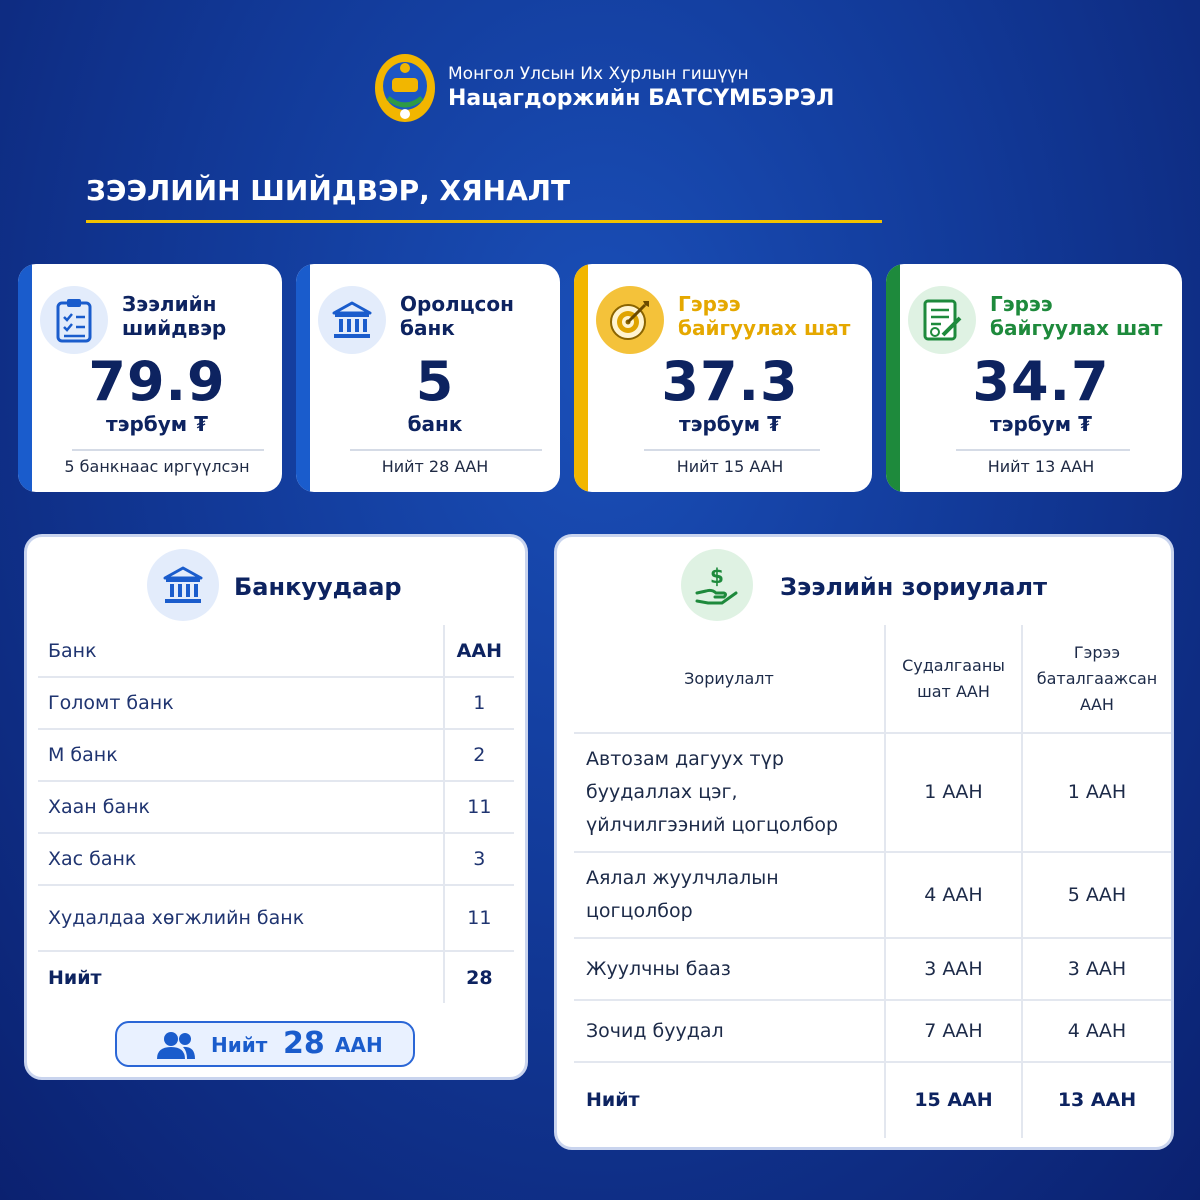 This screenshot has height=1200, width=1200. What do you see at coordinates (241, 859) in the screenshot?
I see `bank-name: Хас банк` at bounding box center [241, 859].